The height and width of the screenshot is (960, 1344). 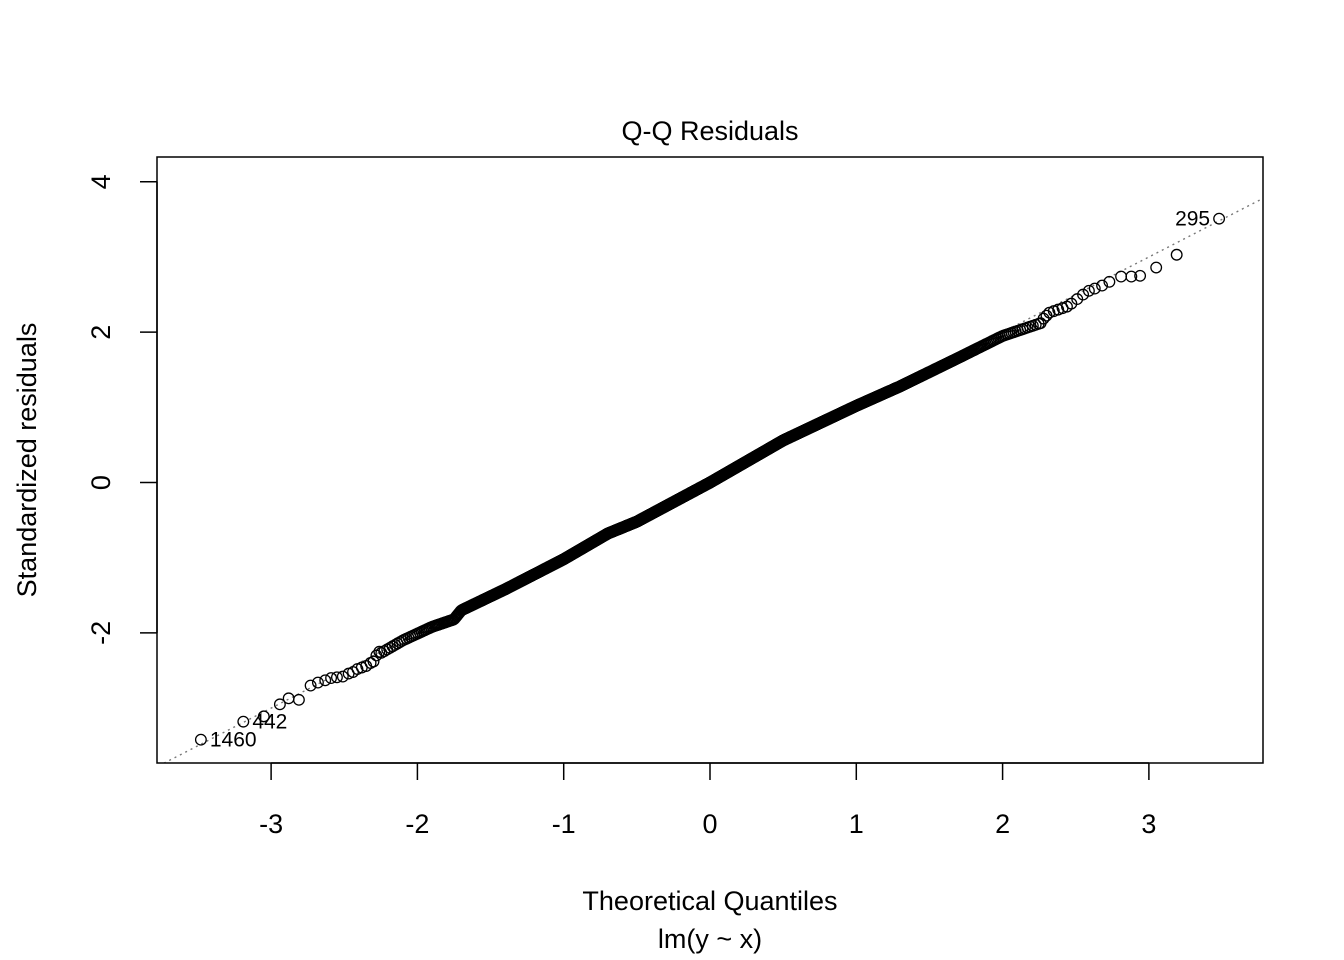 What do you see at coordinates (27, 460) in the screenshot?
I see `y-axis-label: Standardized residuals` at bounding box center [27, 460].